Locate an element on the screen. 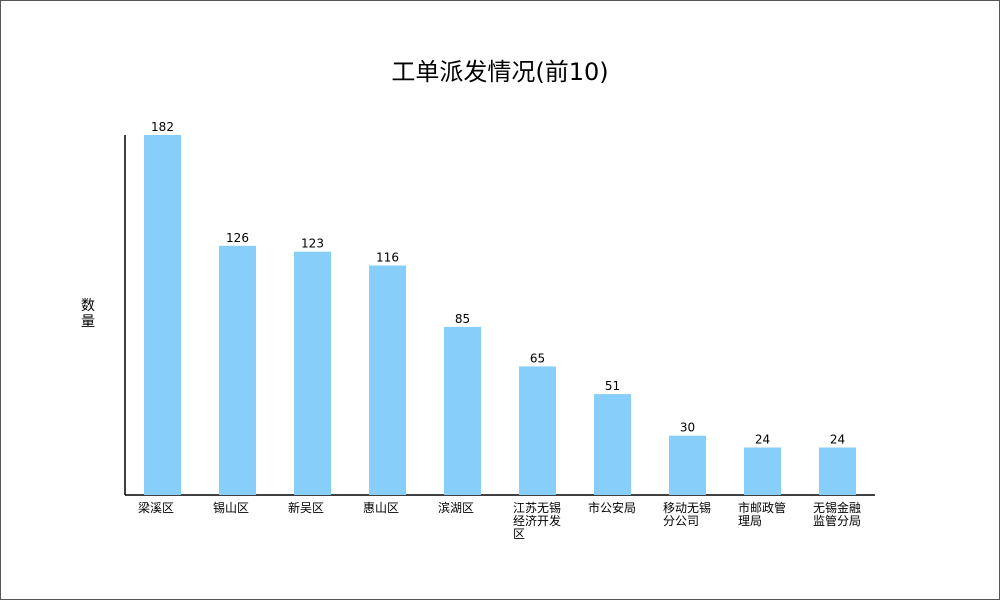 This screenshot has height=600, width=1000. data-label-10: 24 is located at coordinates (837, 440).